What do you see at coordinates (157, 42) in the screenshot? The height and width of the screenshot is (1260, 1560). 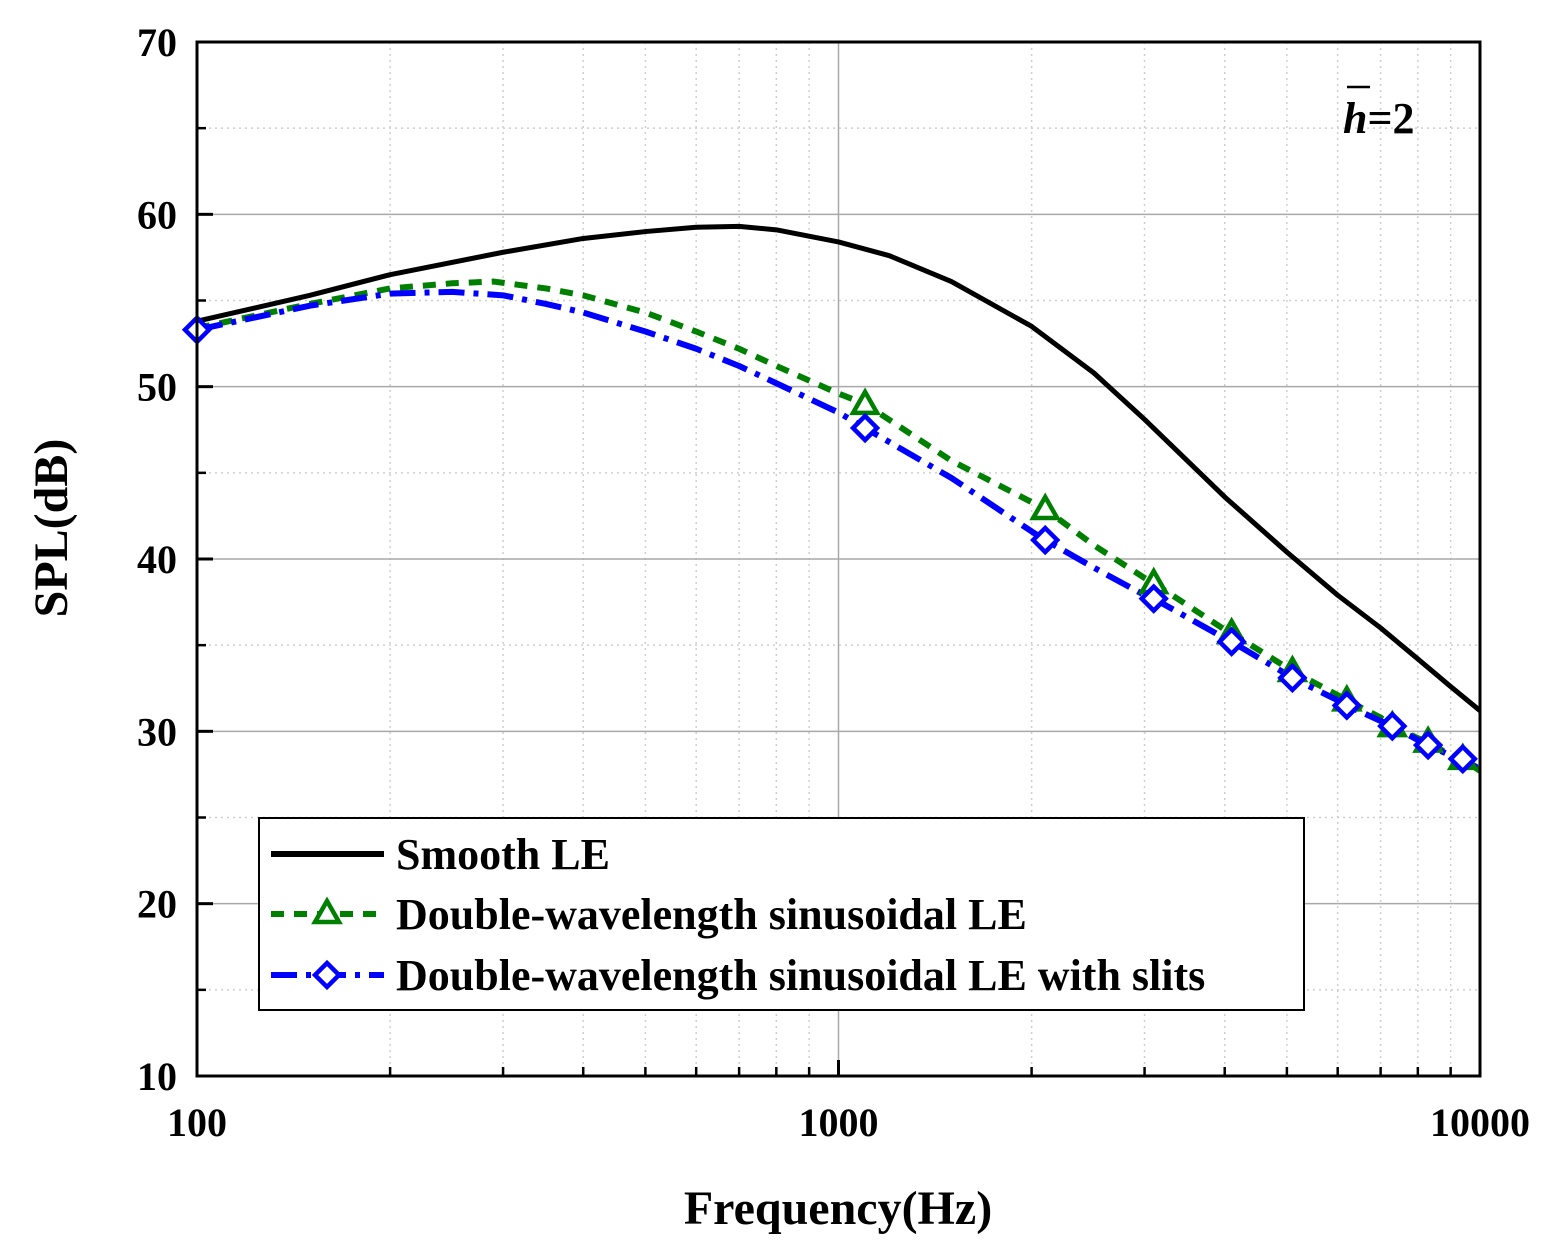 I see `y-tick-label: 70` at bounding box center [157, 42].